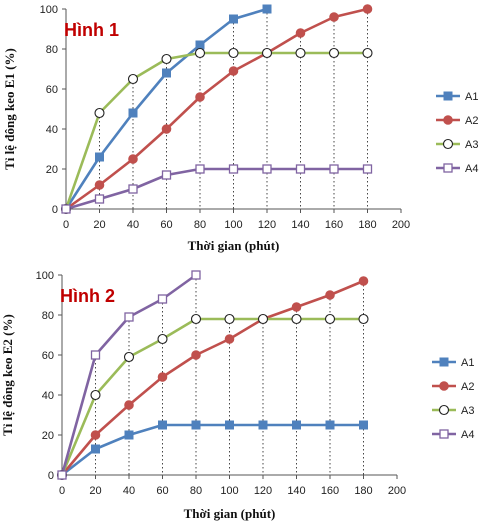 The width and height of the screenshot is (482, 525). Describe the element at coordinates (51, 476) in the screenshot. I see `y-tick-label: 0` at that location.